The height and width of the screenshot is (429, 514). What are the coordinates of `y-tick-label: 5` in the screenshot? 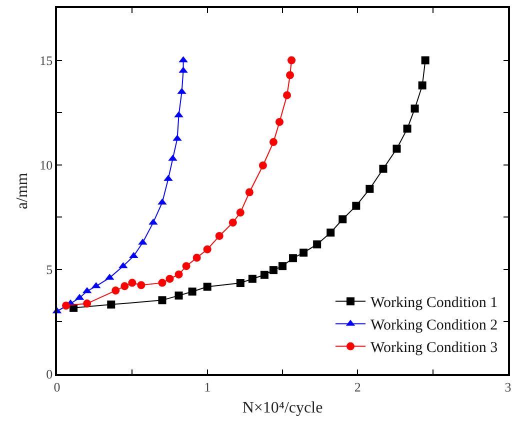 It's located at (49, 269).